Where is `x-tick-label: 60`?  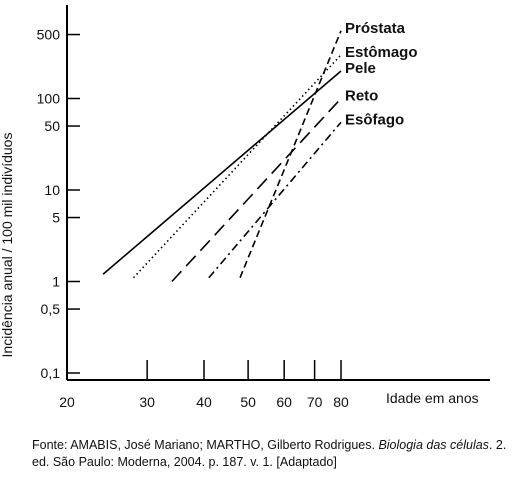
x-tick-label: 60 is located at coordinates (284, 402).